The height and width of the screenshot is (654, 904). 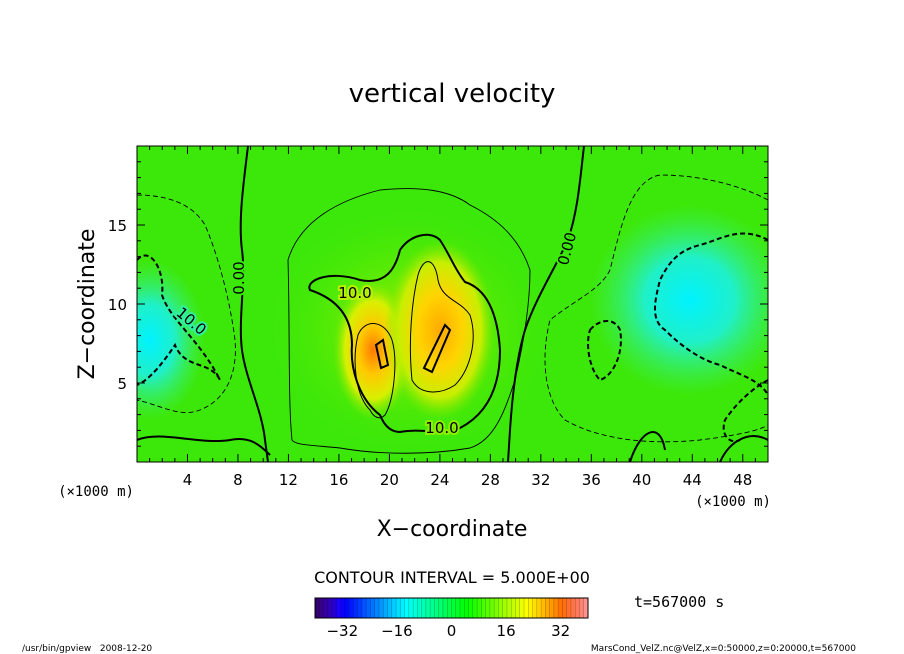 I want to click on colorbar, so click(x=451, y=608).